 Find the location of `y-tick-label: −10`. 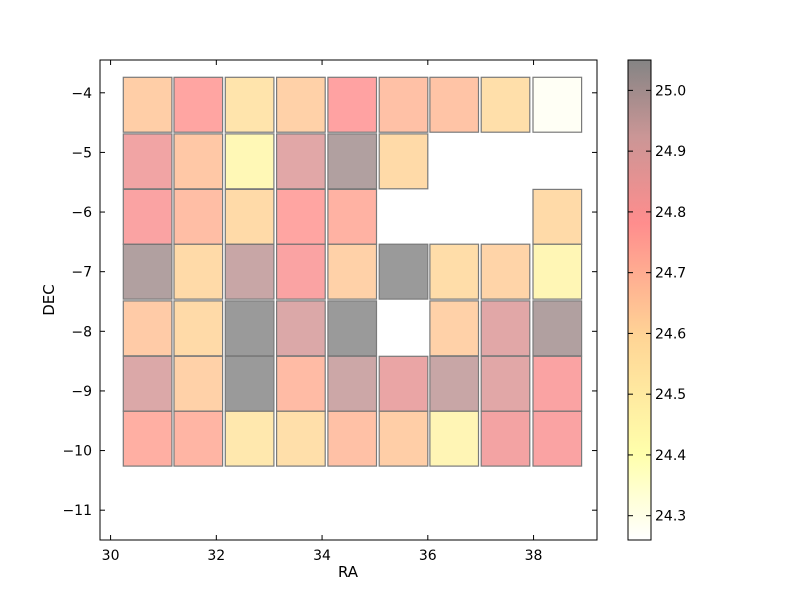

y-tick-label: −10 is located at coordinates (77, 452).